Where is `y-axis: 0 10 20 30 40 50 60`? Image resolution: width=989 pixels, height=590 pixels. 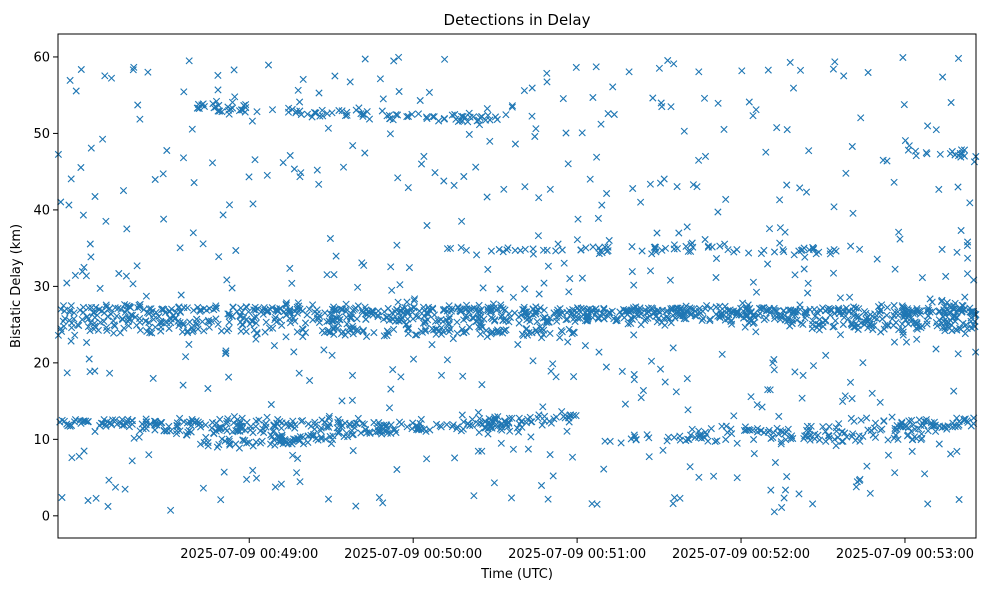
y-axis: 0 10 20 30 40 50 60 is located at coordinates (45, 287).